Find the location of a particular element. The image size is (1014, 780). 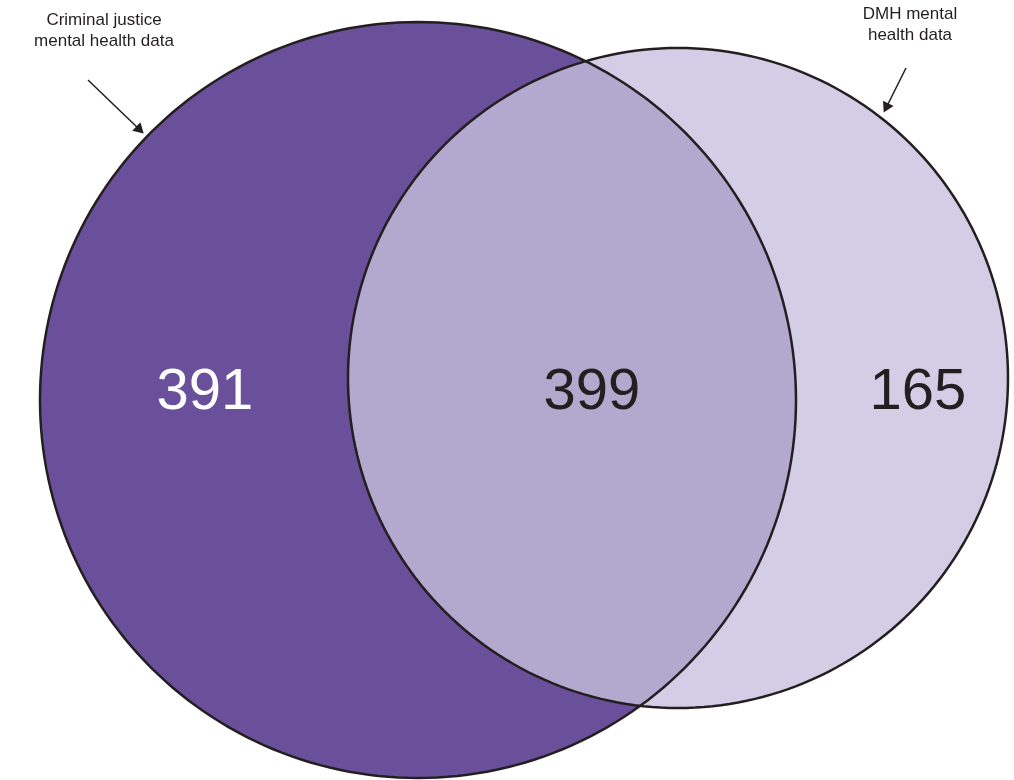

text: Criminal justice mental health data is located at coordinates (104, 30).